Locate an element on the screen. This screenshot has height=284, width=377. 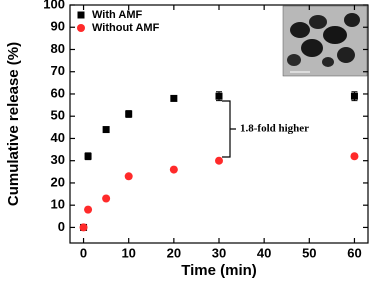
x-tick-label: 20 is located at coordinates (174, 252).